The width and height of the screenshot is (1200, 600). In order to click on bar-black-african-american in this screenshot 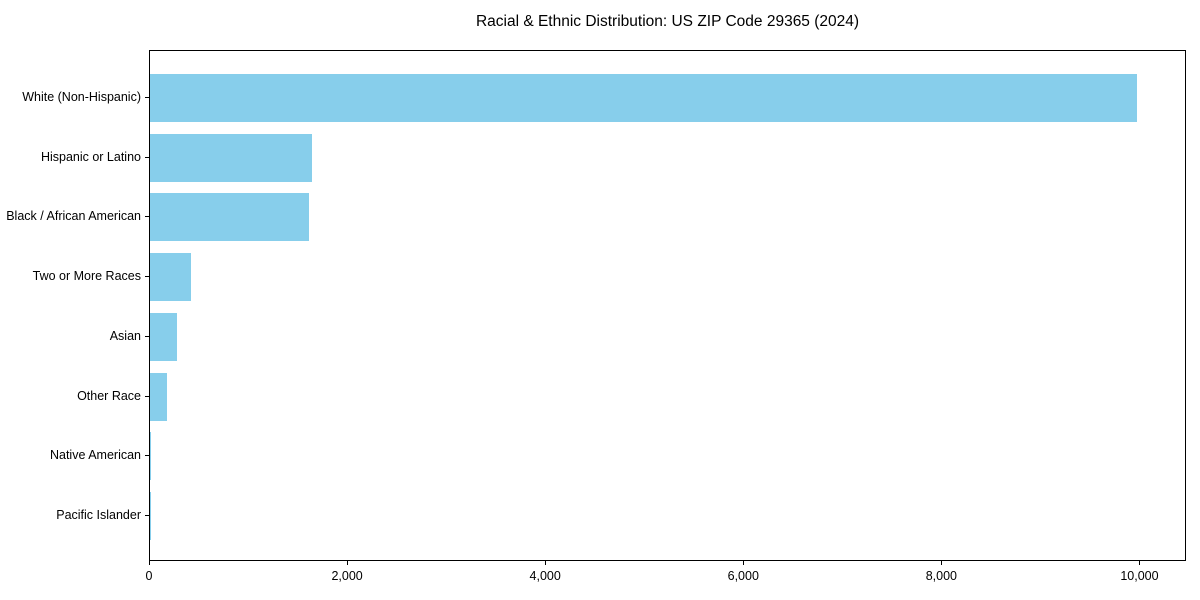, I will do `click(230, 217)`.